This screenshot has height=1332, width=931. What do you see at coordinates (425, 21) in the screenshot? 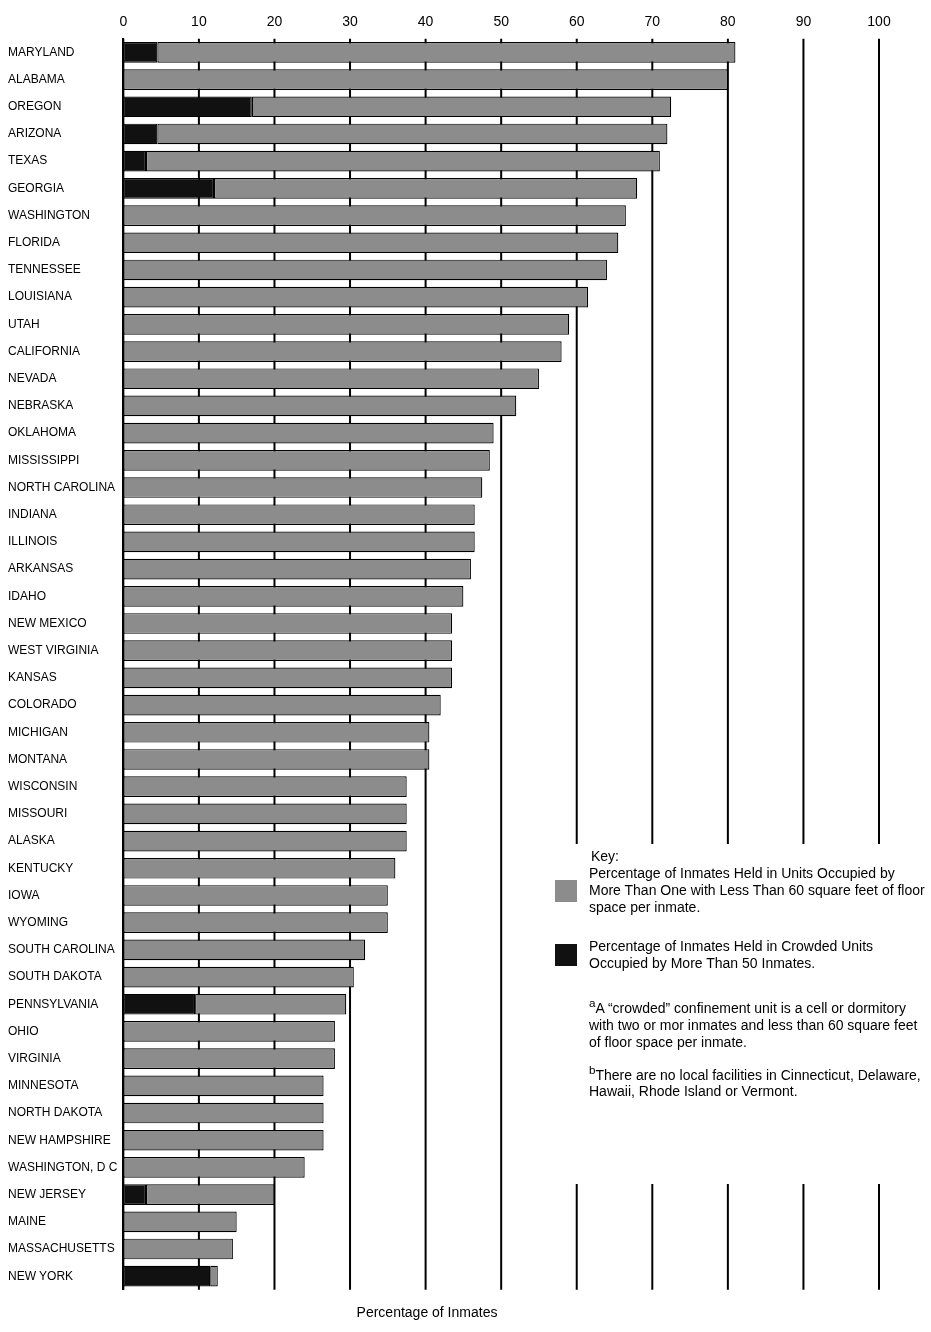
I see `x-tick-label: 40` at bounding box center [425, 21].